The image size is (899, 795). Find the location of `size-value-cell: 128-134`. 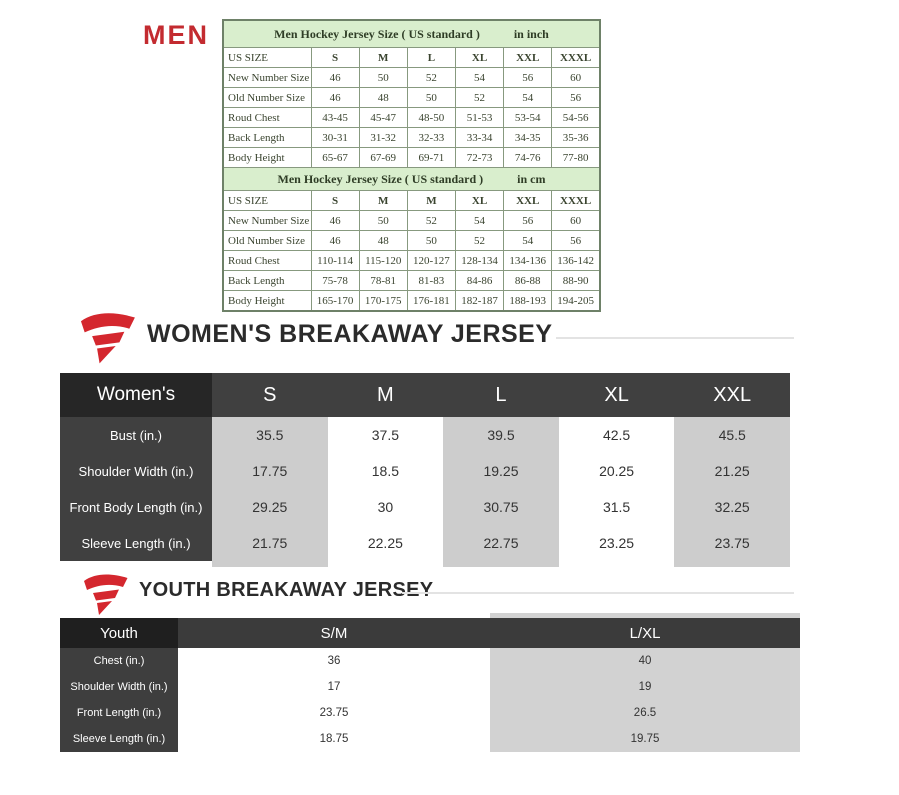

size-value-cell: 128-134 is located at coordinates (479, 260).